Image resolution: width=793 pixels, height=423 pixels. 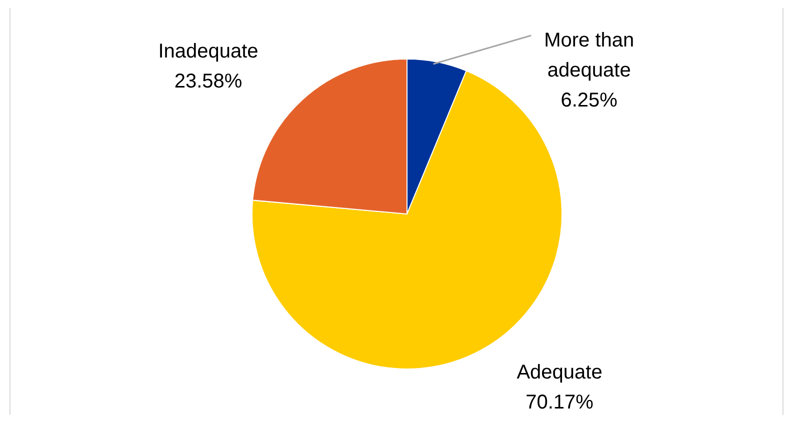 What do you see at coordinates (560, 402) in the screenshot?
I see `data-label: 70.17%` at bounding box center [560, 402].